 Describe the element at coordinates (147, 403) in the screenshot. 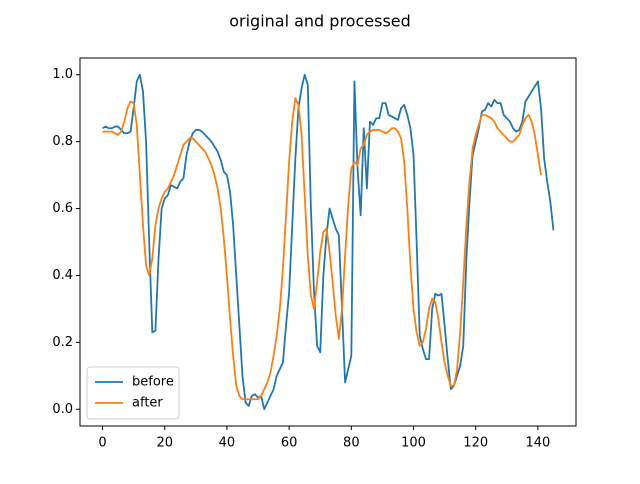

I see `legend-label: after` at that location.